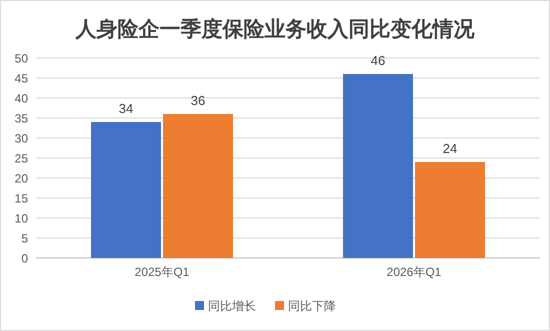  I want to click on y-tick-label: 20, so click(21, 179).